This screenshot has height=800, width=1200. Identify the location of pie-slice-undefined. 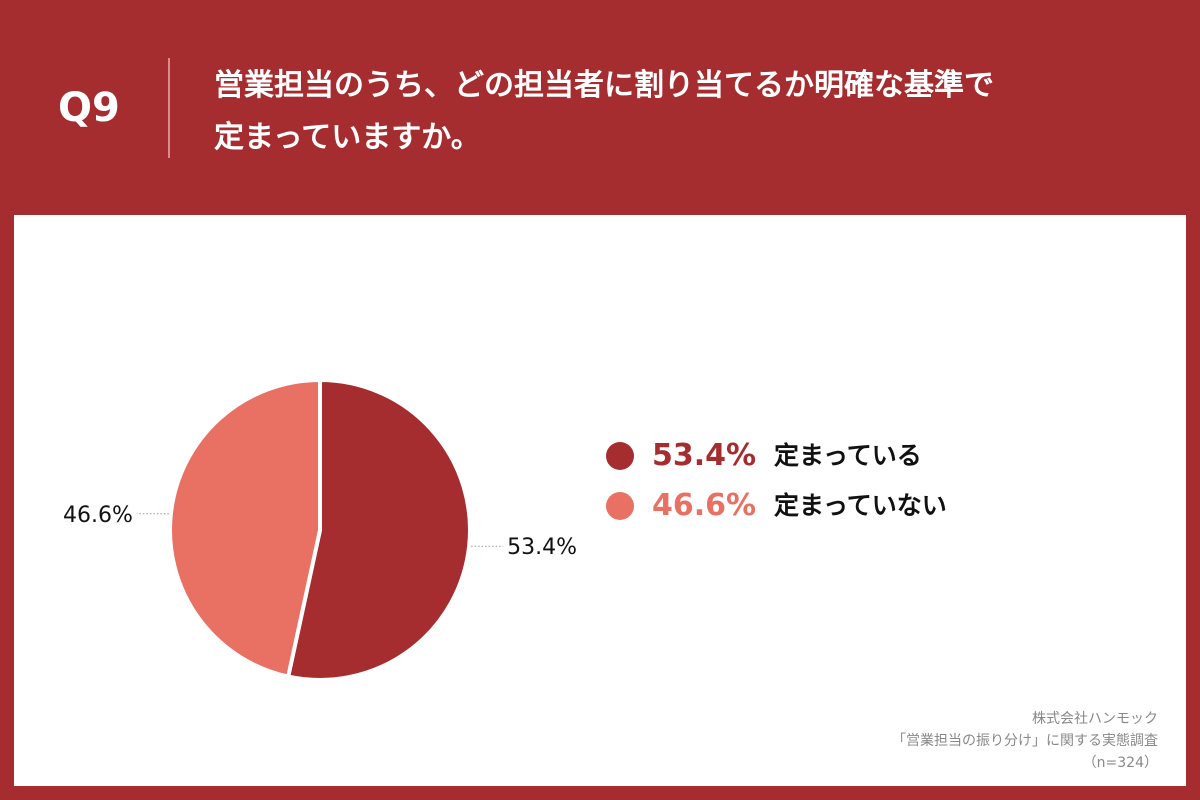
(245, 528).